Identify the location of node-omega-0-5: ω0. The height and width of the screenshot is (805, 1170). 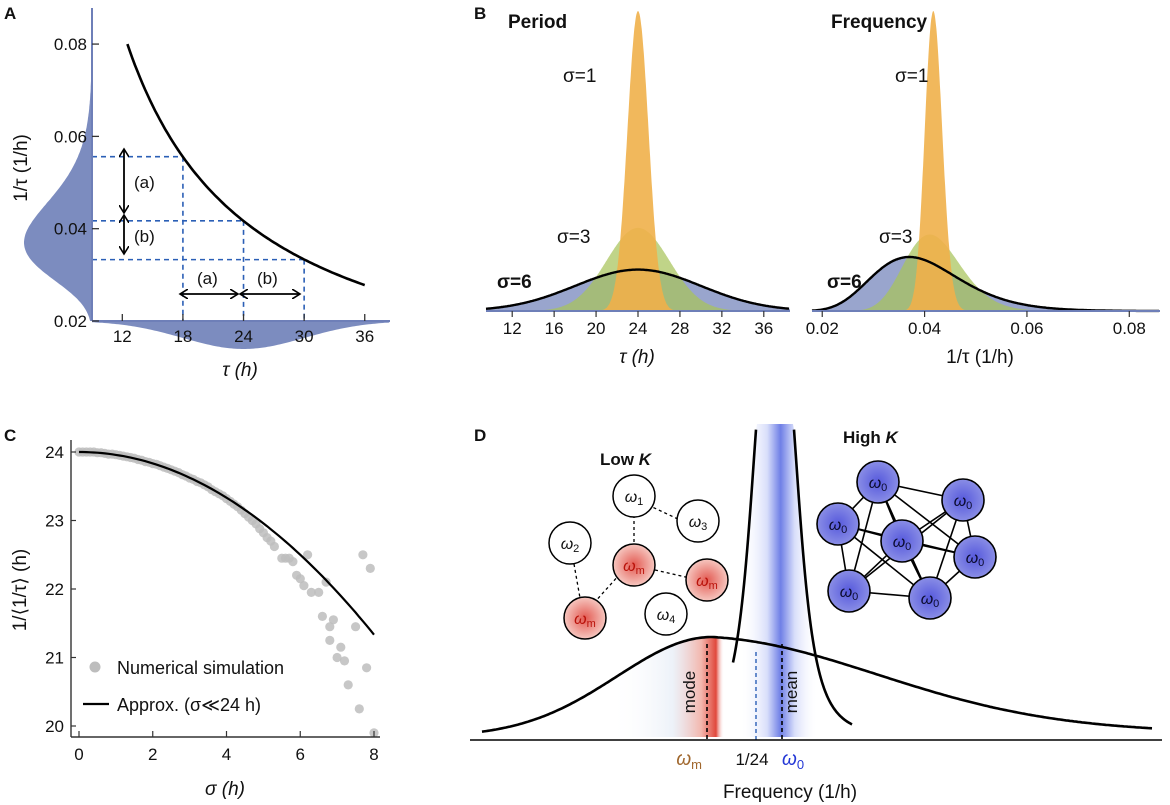
(975, 557).